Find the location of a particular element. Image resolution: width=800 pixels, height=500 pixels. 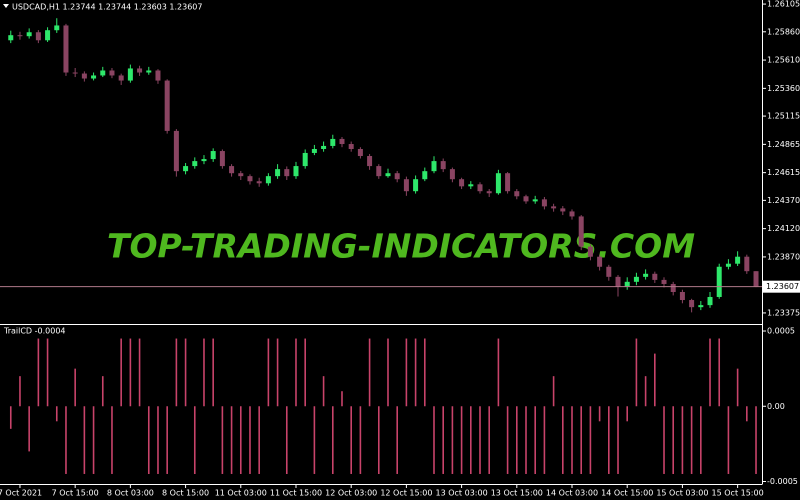

y-tick-label: 1.24865 is located at coordinates (783, 144).